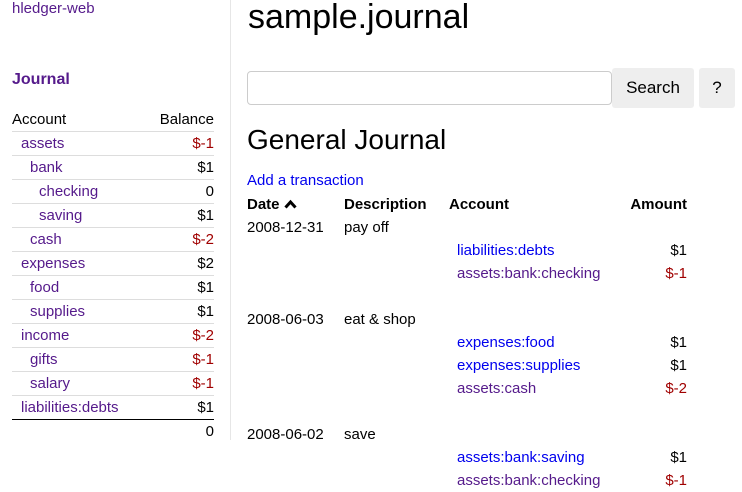  Describe the element at coordinates (50, 383) in the screenshot. I see `account-link: salary` at that location.